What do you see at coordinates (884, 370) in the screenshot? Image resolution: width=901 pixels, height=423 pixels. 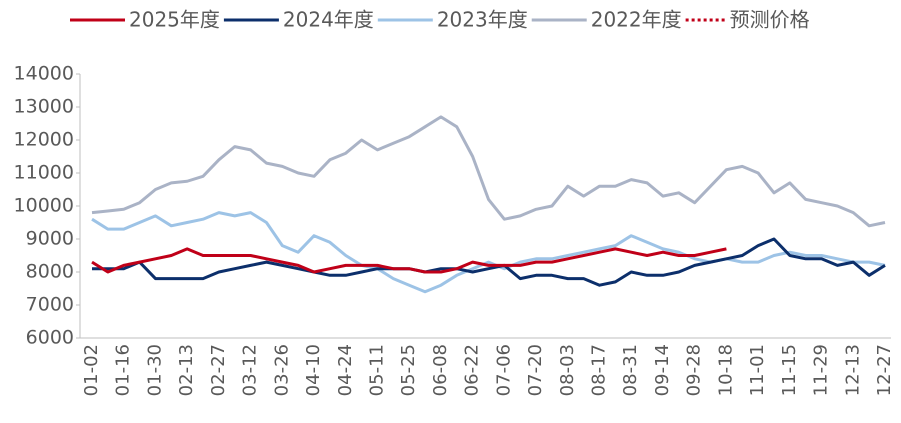 I see `x-tick-label: 12-27` at bounding box center [884, 370].